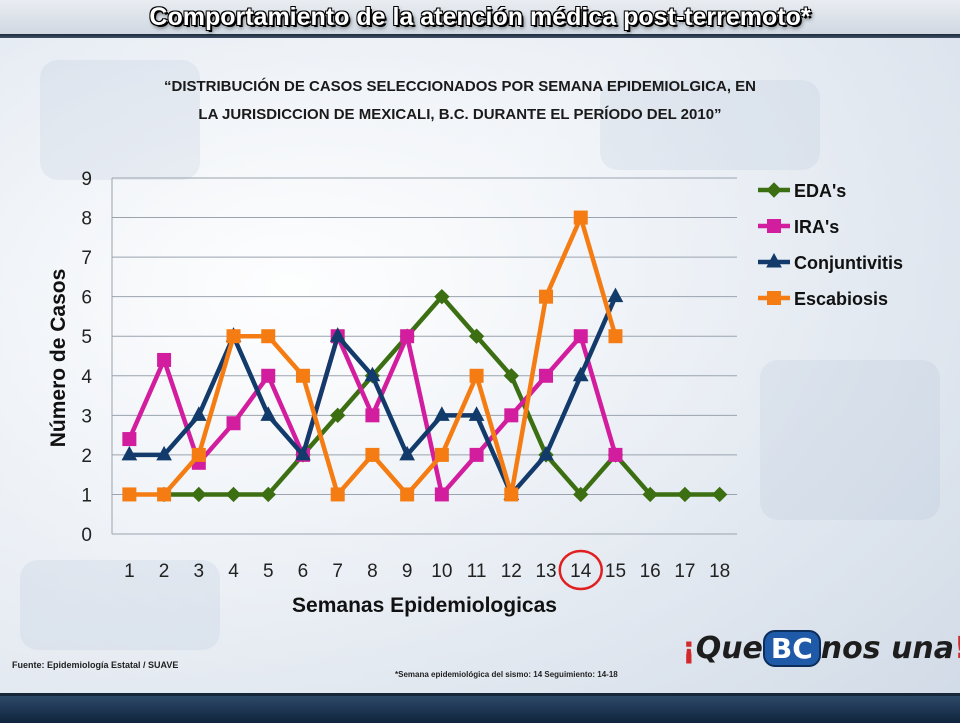  Describe the element at coordinates (86, 377) in the screenshot. I see `y-tick-label-4: 4` at that location.